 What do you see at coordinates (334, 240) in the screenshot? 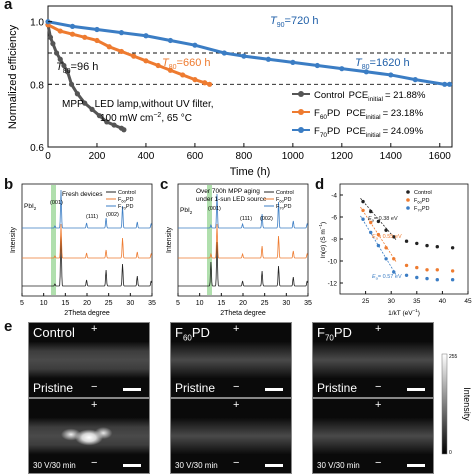
I see `y-tick-label: -8` at bounding box center [334, 240].